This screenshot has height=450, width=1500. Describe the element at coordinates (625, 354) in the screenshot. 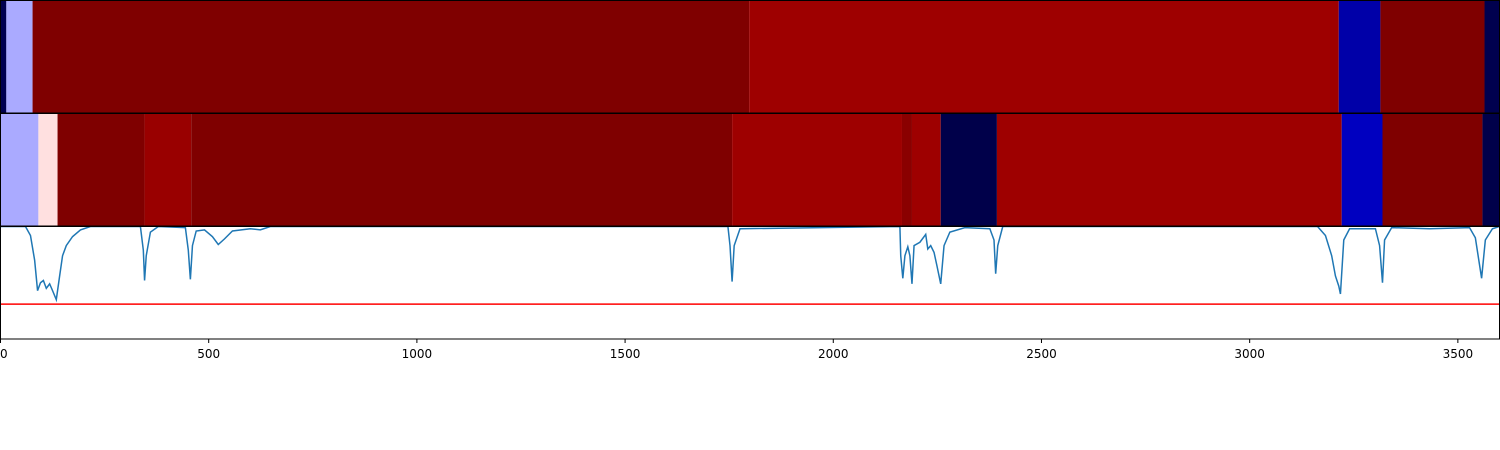

I see `x-tick-label: 1500` at that location.